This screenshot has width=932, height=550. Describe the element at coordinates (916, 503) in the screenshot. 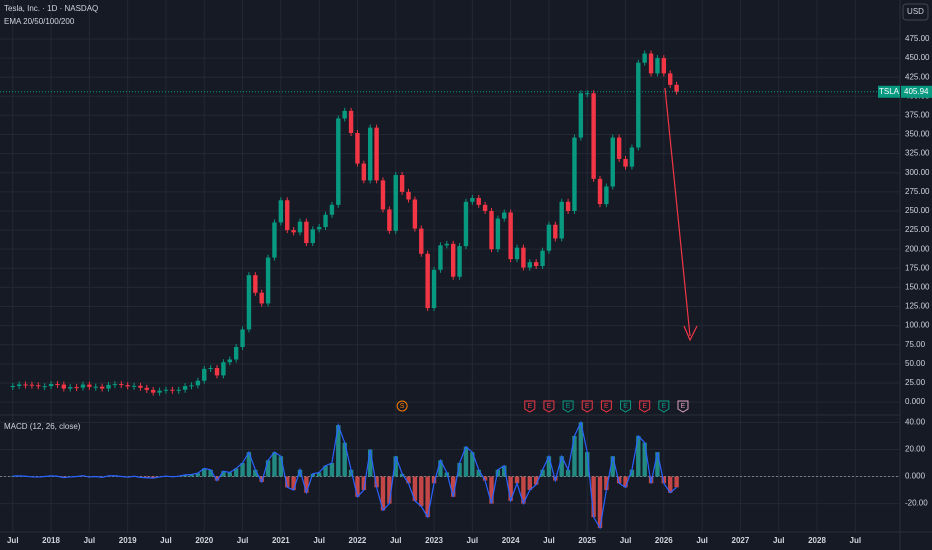

I see `y-tick-label: -20.00` at that location.